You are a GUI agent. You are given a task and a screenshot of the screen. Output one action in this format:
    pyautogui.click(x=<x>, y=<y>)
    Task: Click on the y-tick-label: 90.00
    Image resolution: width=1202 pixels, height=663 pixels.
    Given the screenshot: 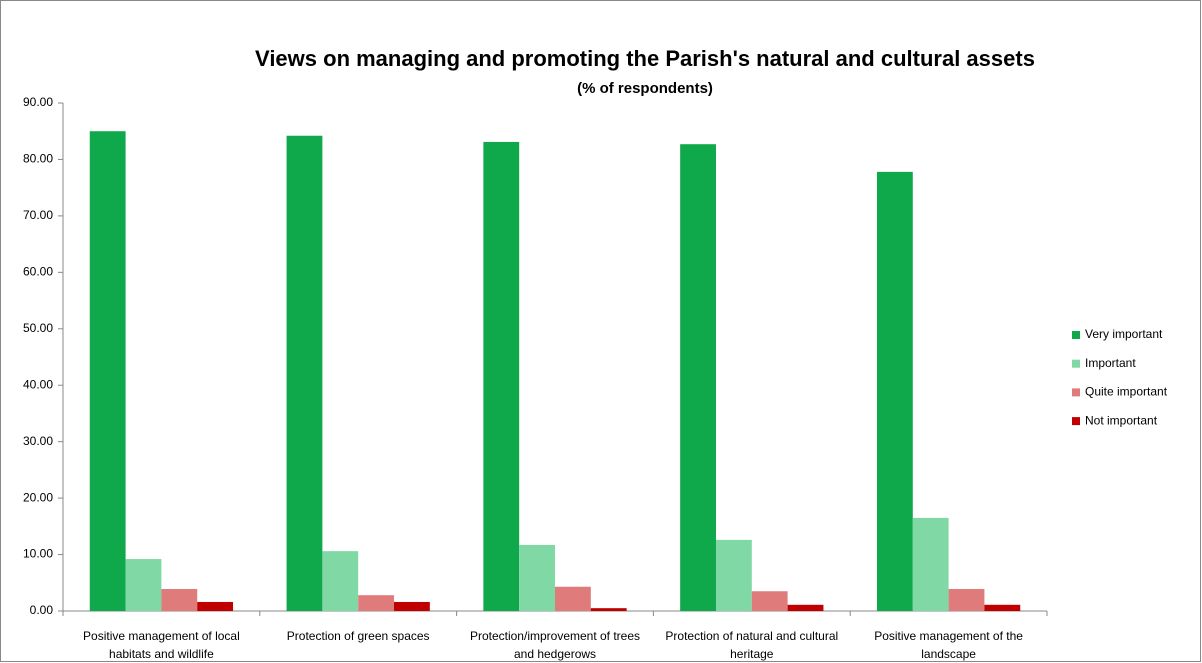 What is the action you would take?
    pyautogui.click(x=38, y=102)
    